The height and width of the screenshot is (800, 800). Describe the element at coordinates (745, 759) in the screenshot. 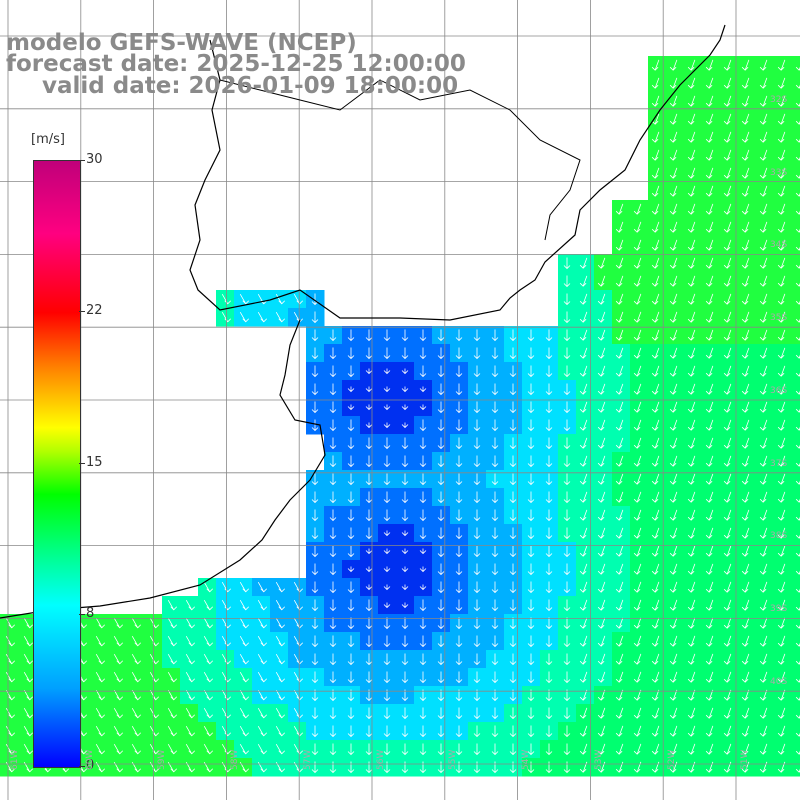

I see `lon-label: 51W` at that location.